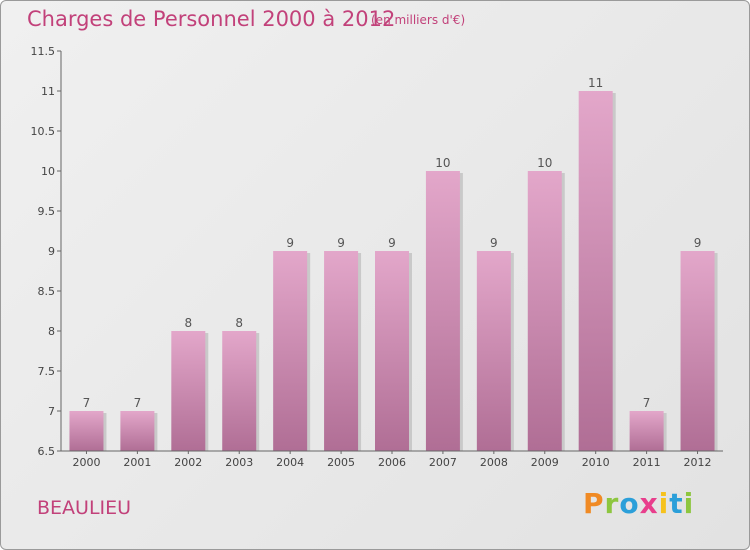 The width and height of the screenshot is (750, 550). Describe the element at coordinates (51, 411) in the screenshot. I see `y-tick-label: 7` at that location.